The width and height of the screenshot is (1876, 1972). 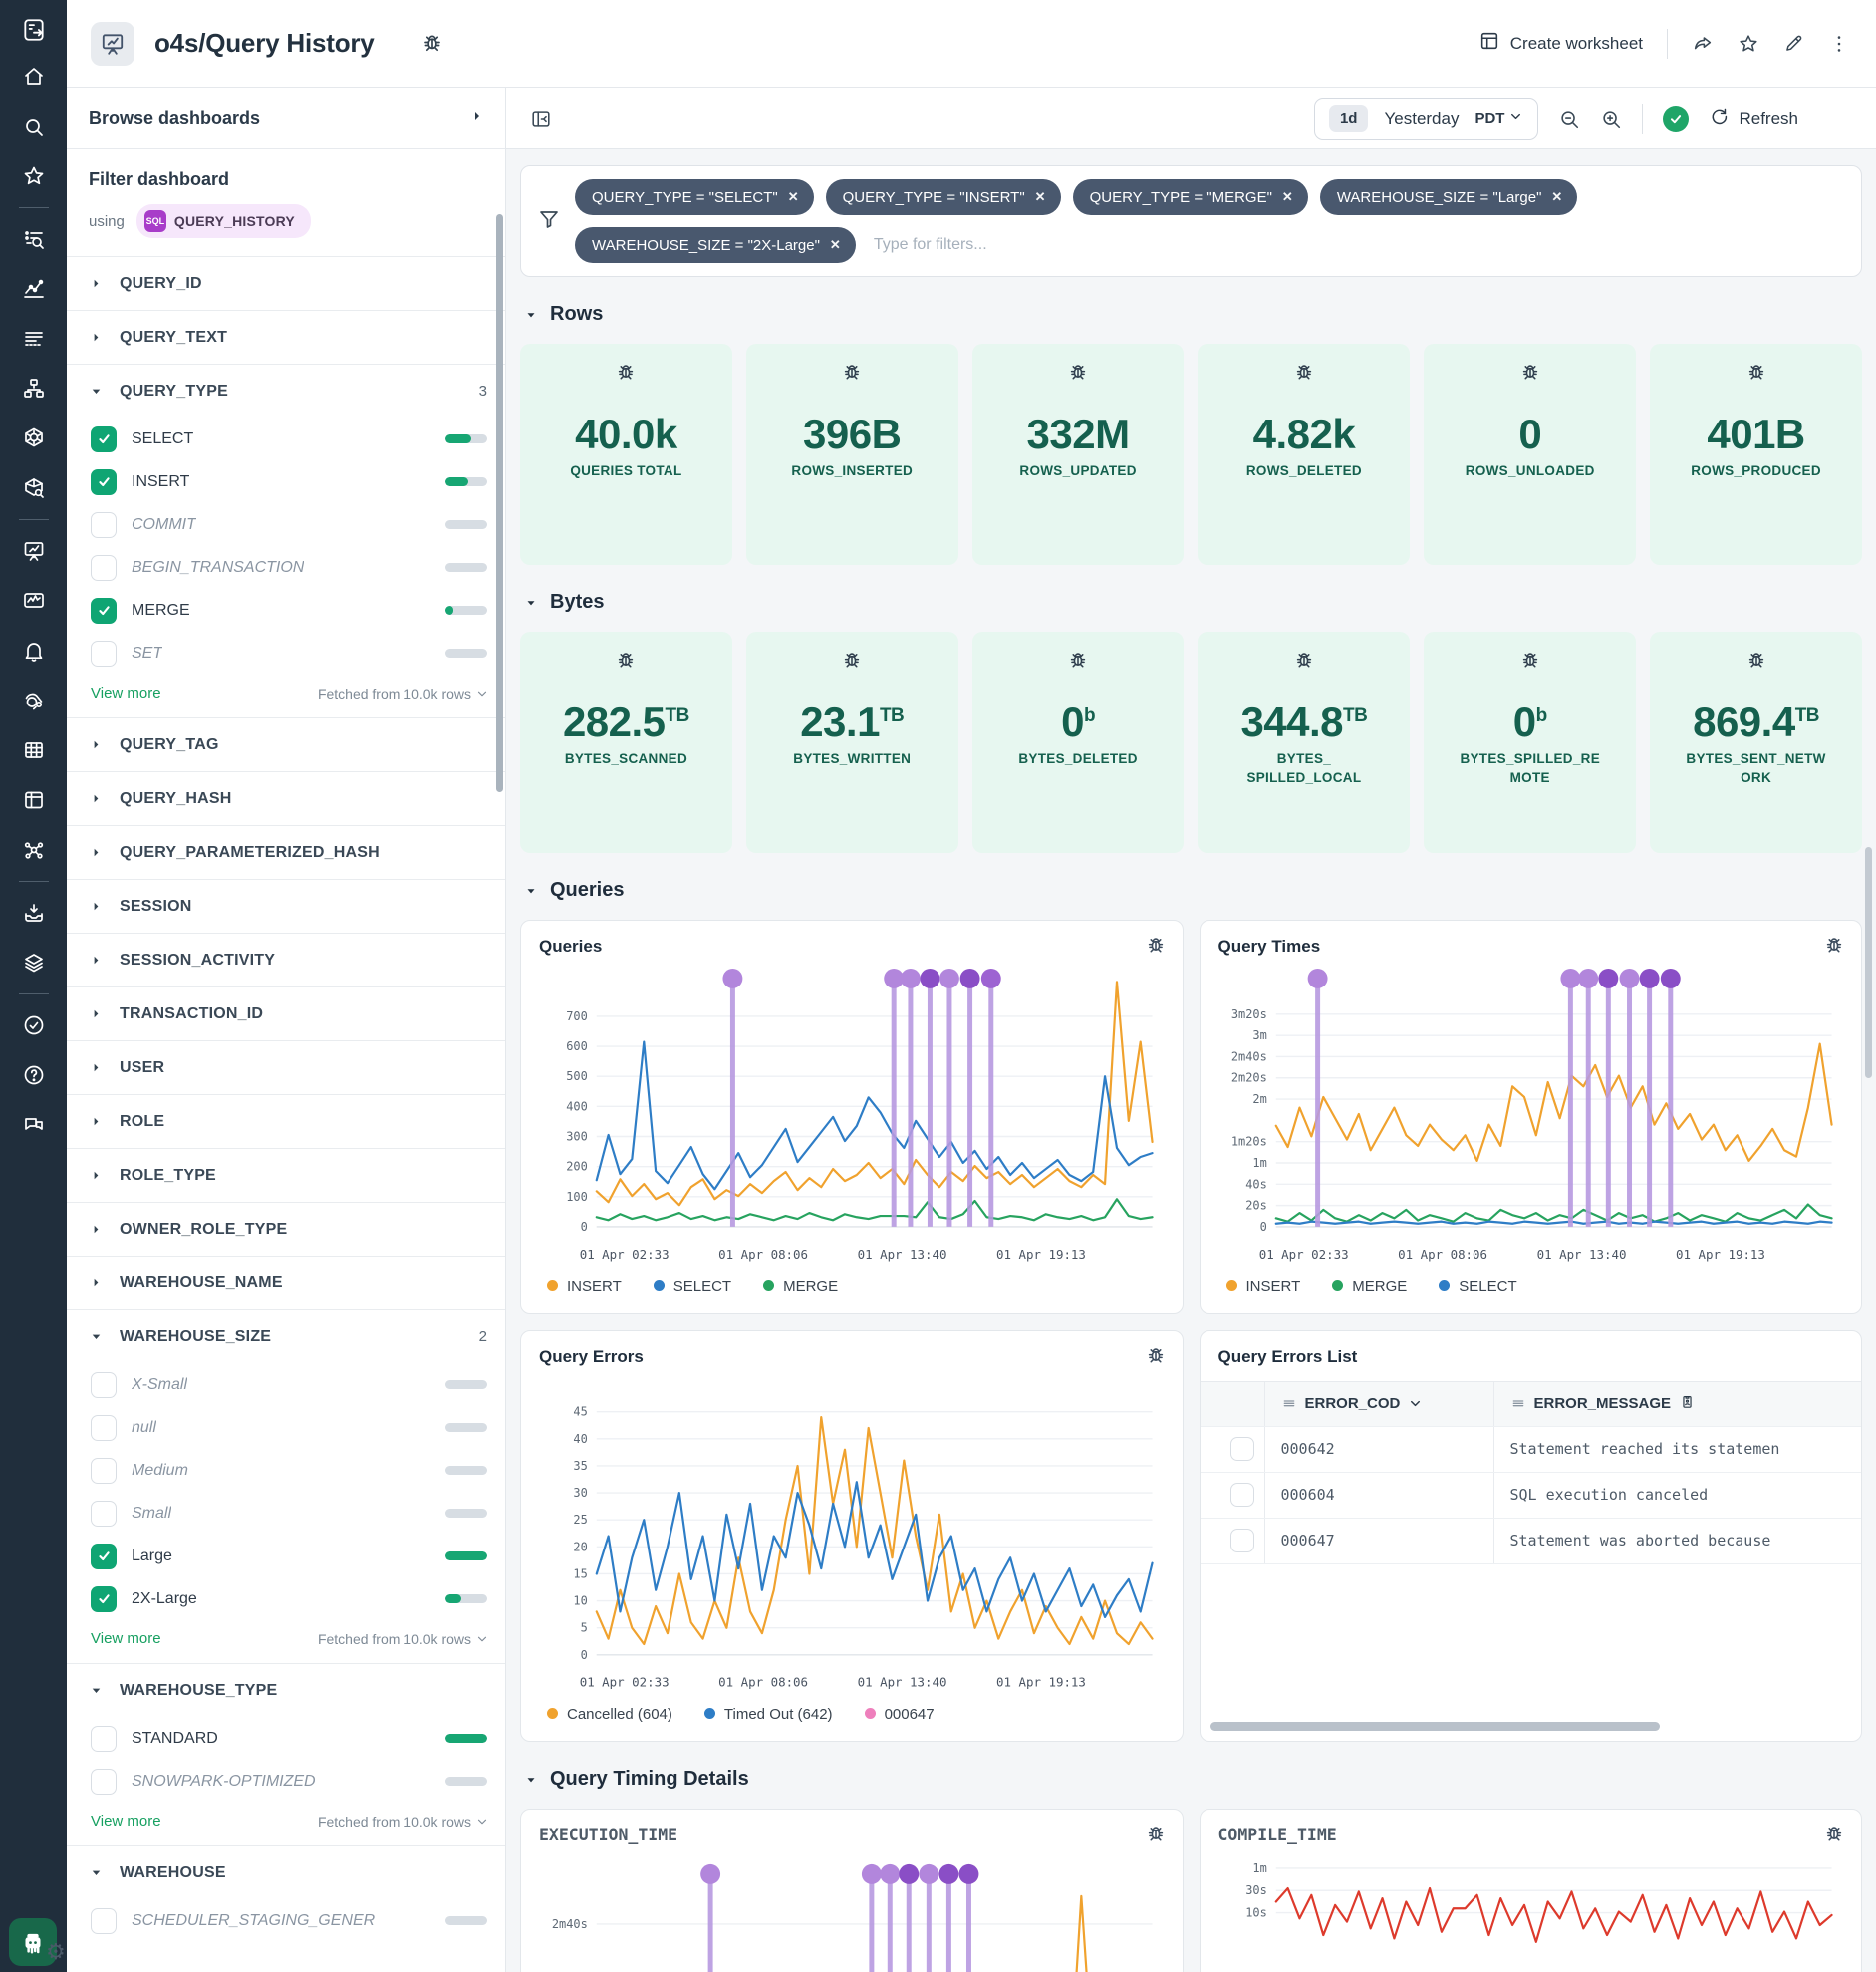 I want to click on filter-option-x-small: X-Small, so click(x=286, y=1384).